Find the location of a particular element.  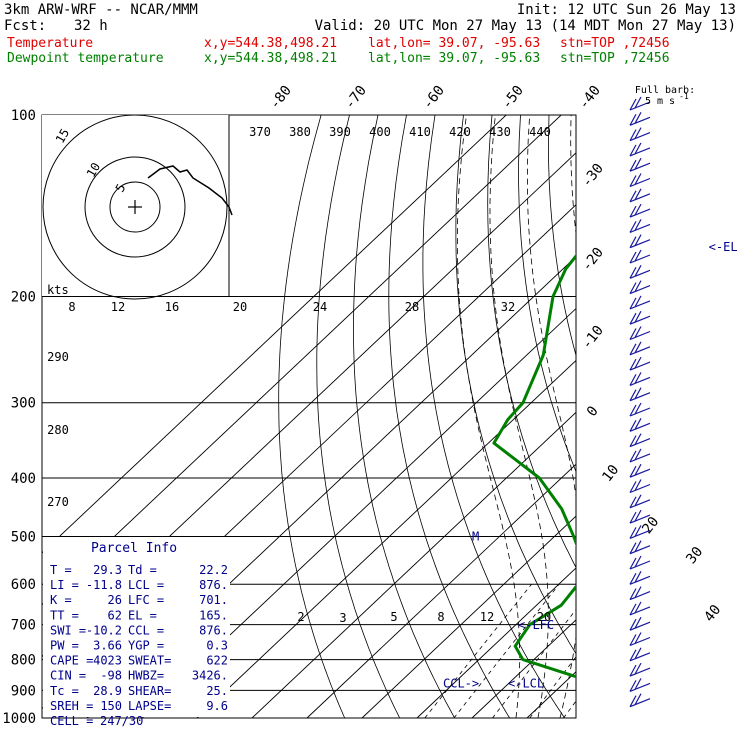

theta-label: 390 is located at coordinates (340, 132).